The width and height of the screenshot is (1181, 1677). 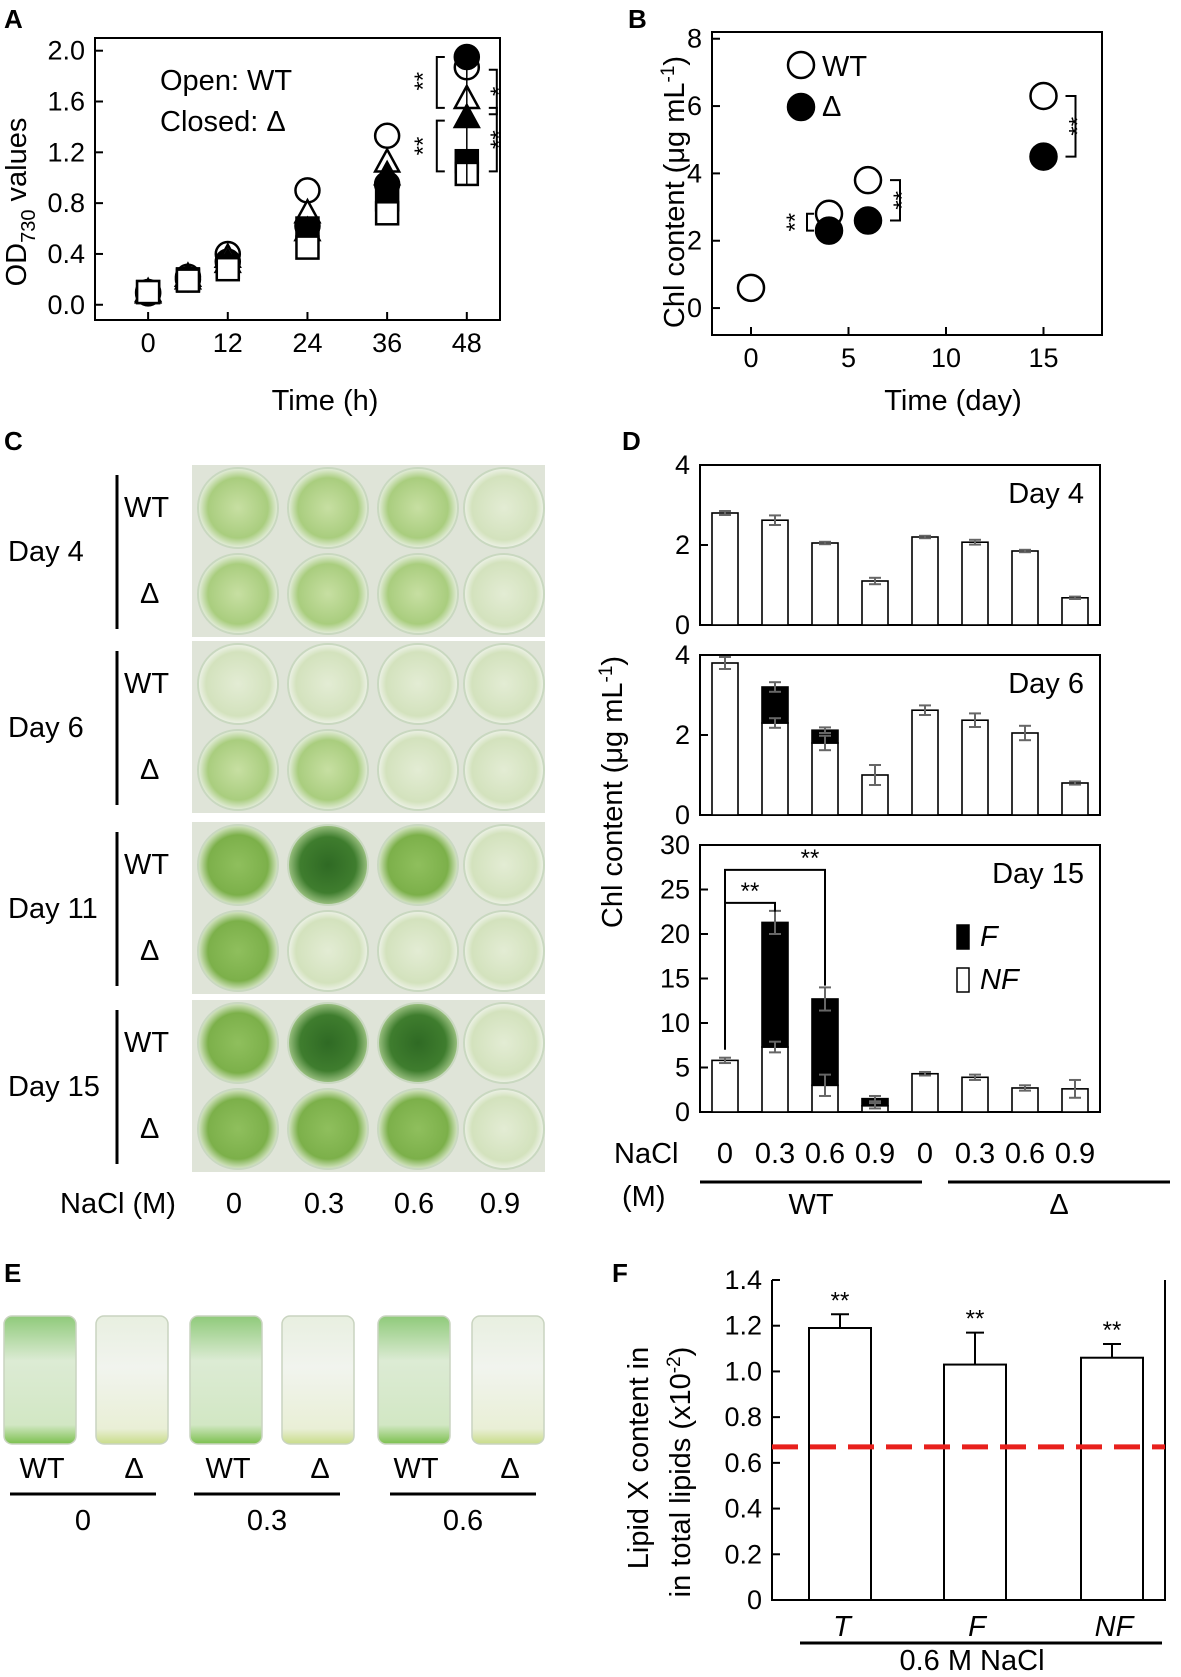 I want to click on panel-d-subplot-title: Day 4, so click(x=1046, y=494).